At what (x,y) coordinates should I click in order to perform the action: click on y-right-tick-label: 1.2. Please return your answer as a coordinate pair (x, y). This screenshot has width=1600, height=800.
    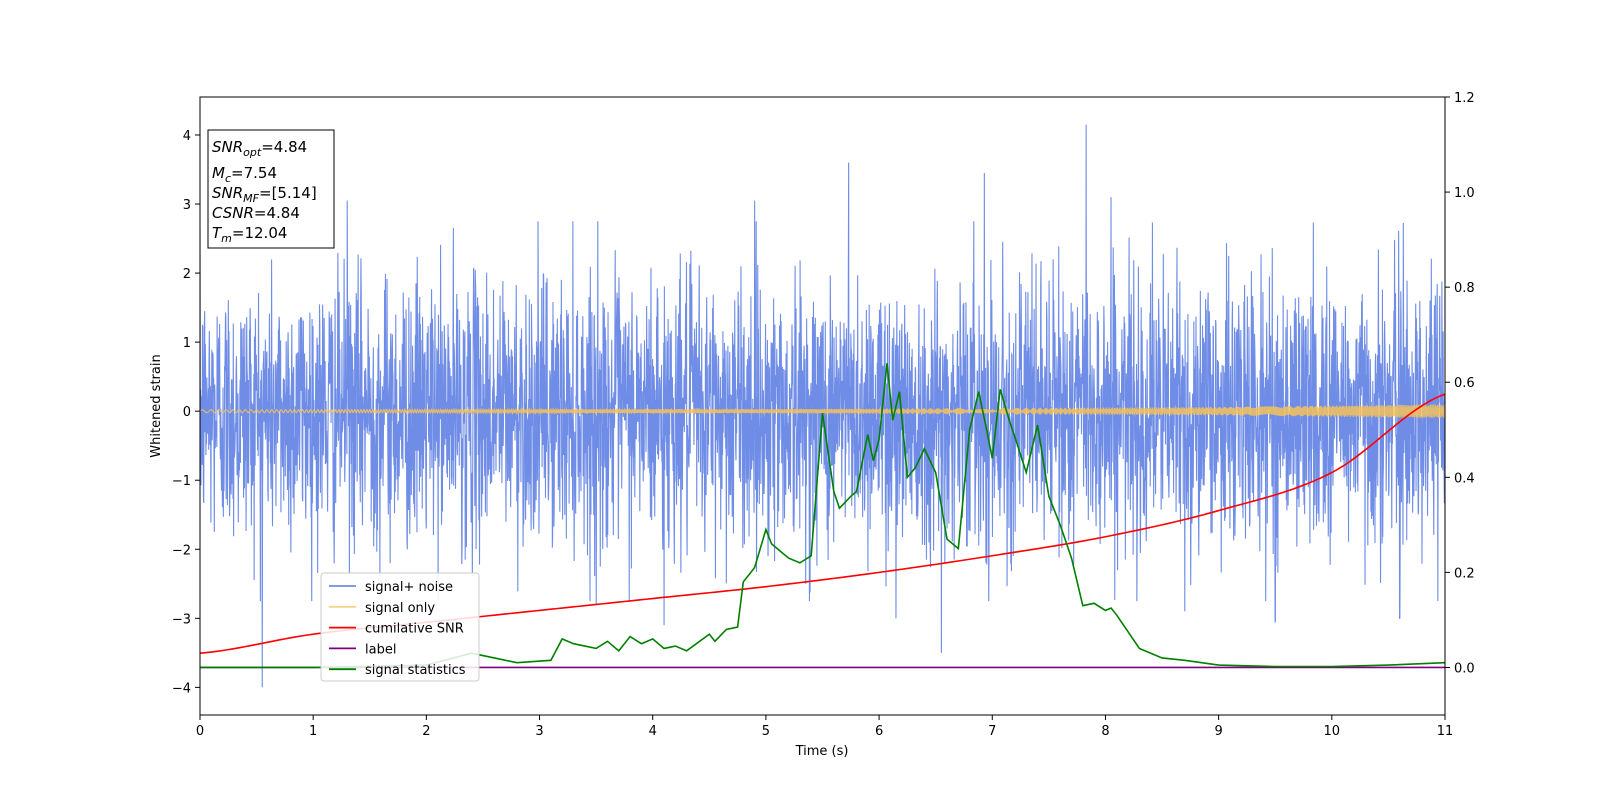
    Looking at the image, I should click on (1464, 98).